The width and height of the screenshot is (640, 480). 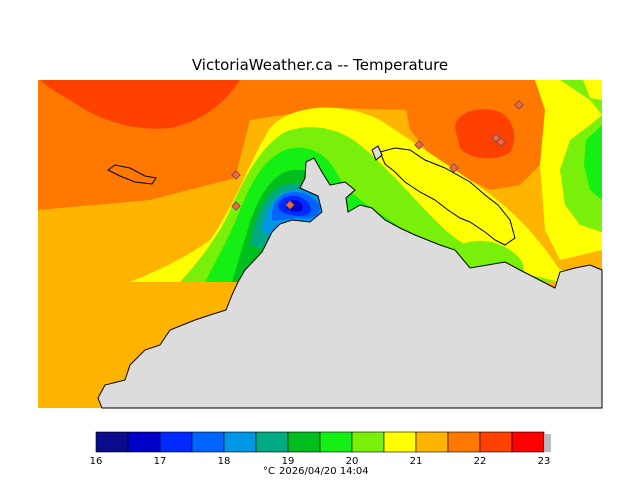 What do you see at coordinates (324, 471) in the screenshot?
I see `timestamp-label: 2026/04/20 14:04` at bounding box center [324, 471].